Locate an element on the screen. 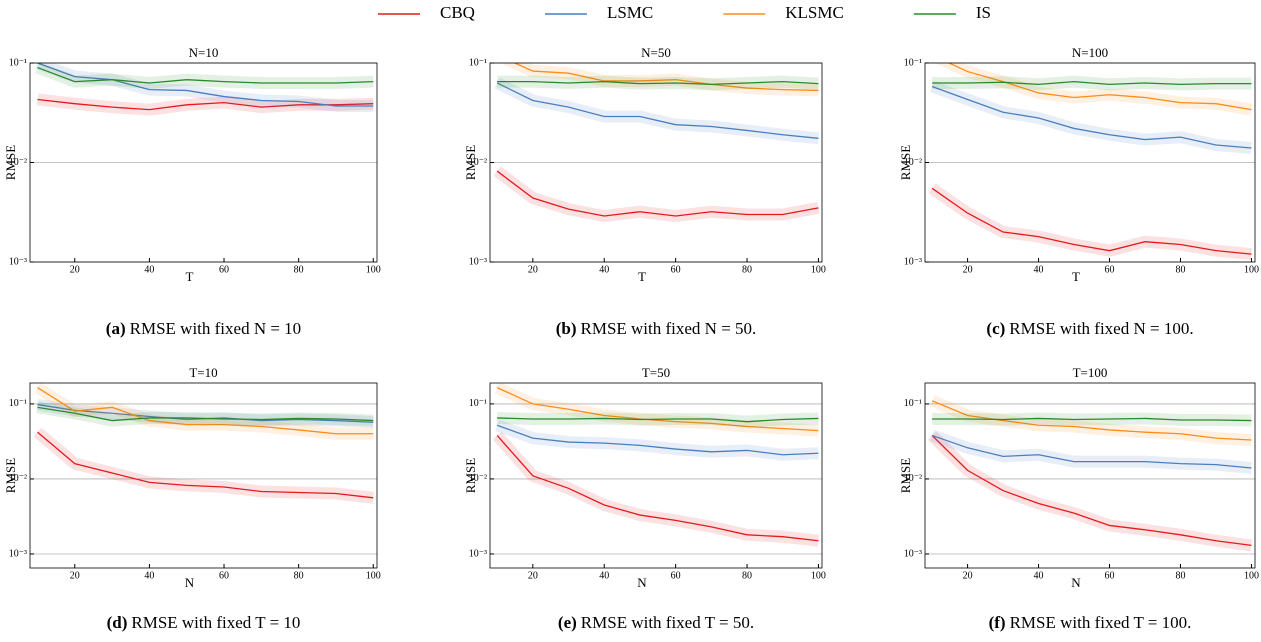 This screenshot has width=1261, height=642. caption: (d) RMSE with fixed T = 10 is located at coordinates (204, 622).